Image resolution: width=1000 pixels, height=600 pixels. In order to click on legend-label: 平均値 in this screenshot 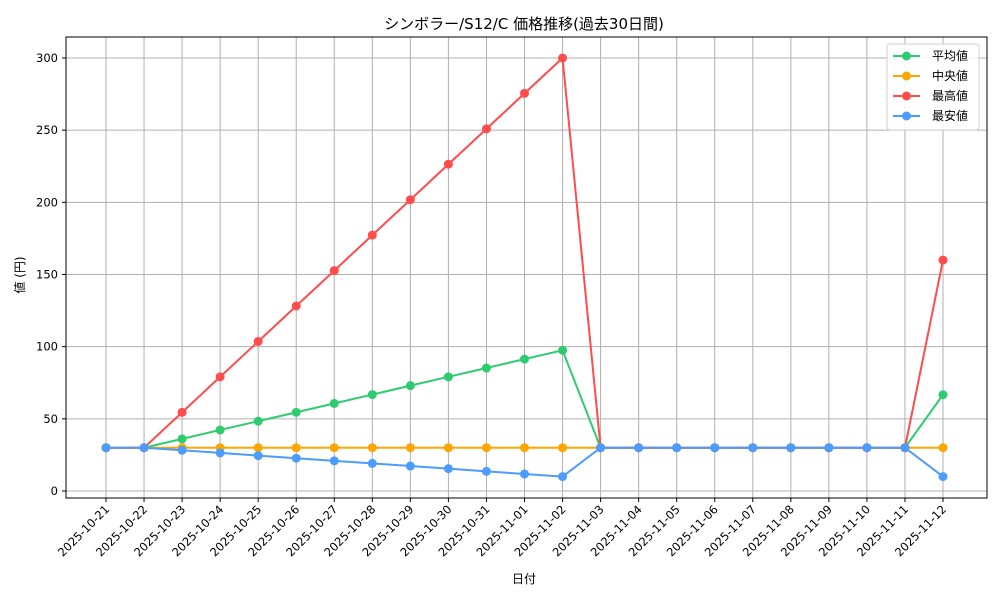, I will do `click(950, 55)`.